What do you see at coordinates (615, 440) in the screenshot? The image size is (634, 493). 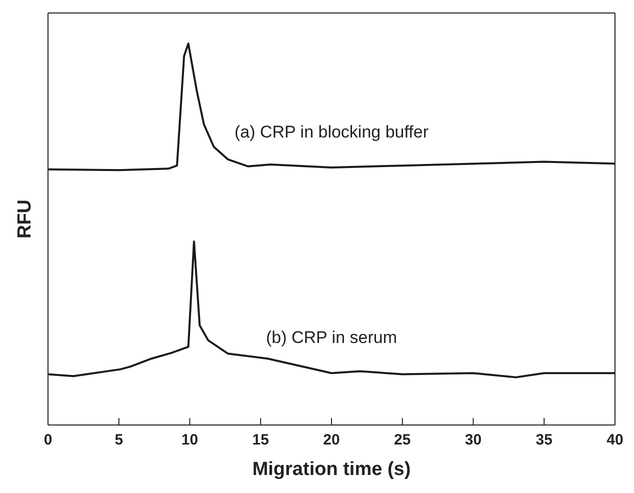 I see `x-tick-label: 40` at bounding box center [615, 440].